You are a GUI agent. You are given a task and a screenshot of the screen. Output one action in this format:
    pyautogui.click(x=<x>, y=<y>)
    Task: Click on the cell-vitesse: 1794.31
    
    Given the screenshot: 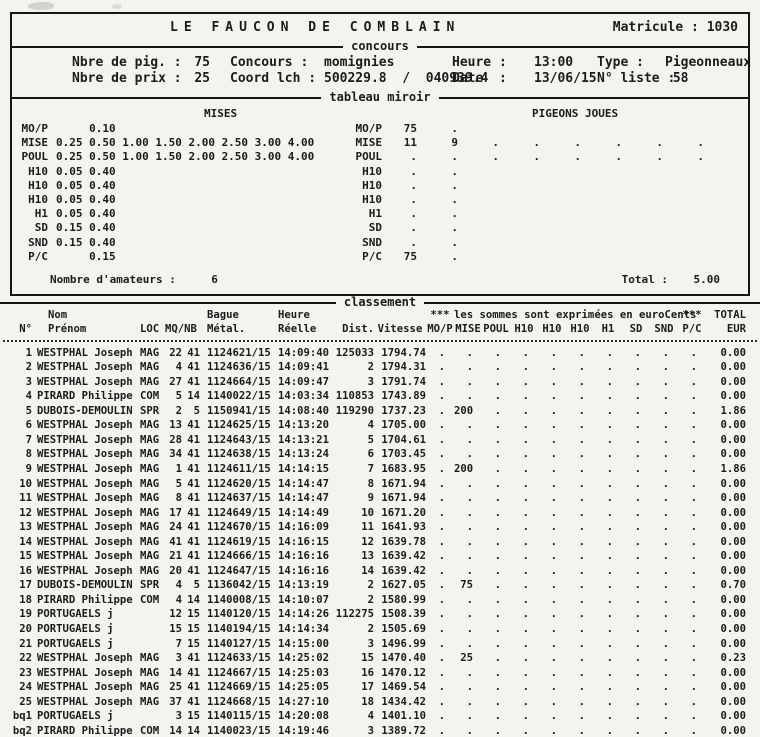 What is the action you would take?
    pyautogui.click(x=403, y=367)
    